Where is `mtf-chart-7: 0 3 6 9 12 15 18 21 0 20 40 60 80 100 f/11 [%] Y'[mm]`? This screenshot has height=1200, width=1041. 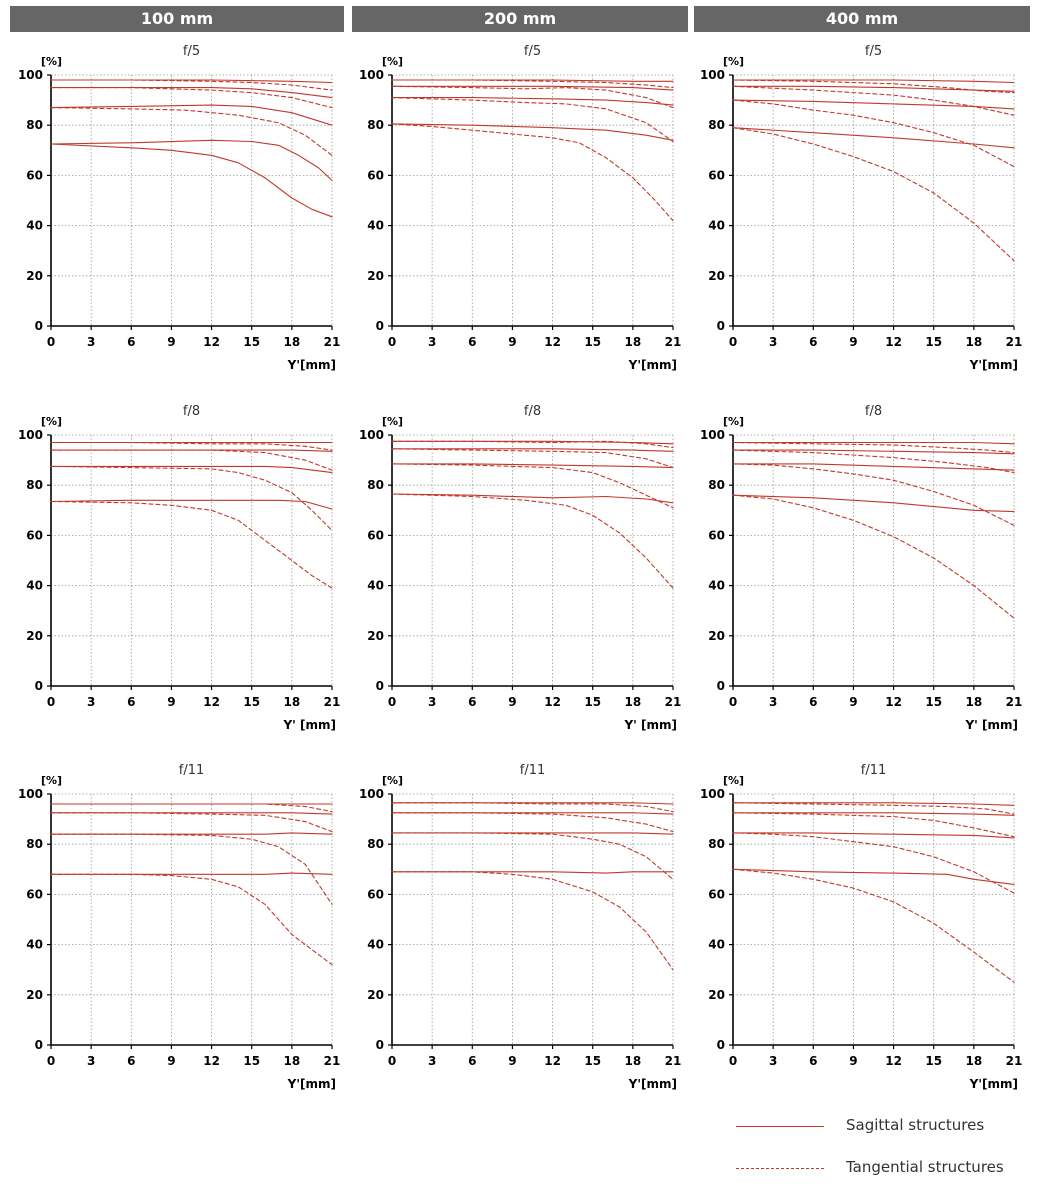 mtf-chart-7: 0 3 6 9 12 15 18 21 0 20 40 60 80 100 f/11 [%] Y'[mm] is located at coordinates (179, 927).